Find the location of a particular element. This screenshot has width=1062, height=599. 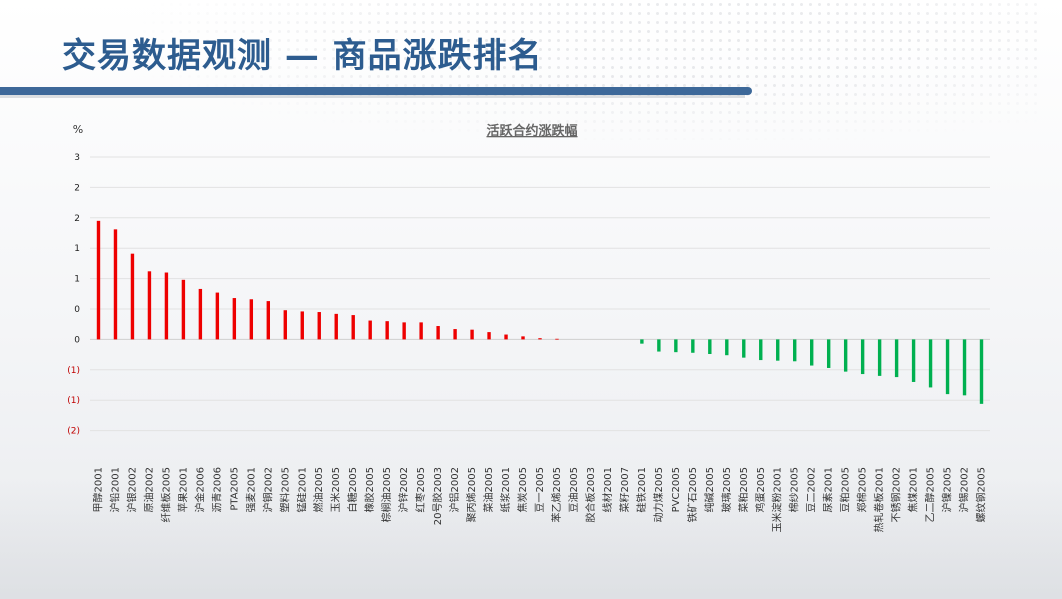

x-tick-label: 菜油2005 is located at coordinates (488, 489).